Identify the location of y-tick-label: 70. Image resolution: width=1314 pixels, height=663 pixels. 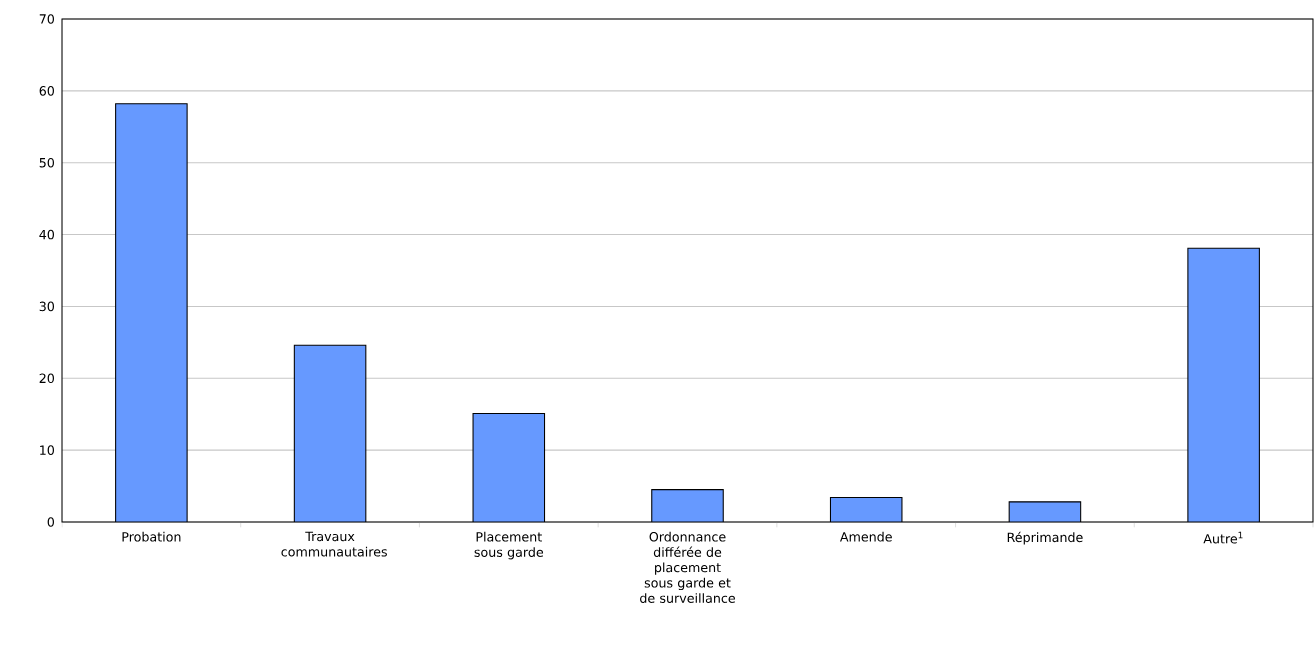
(47, 19).